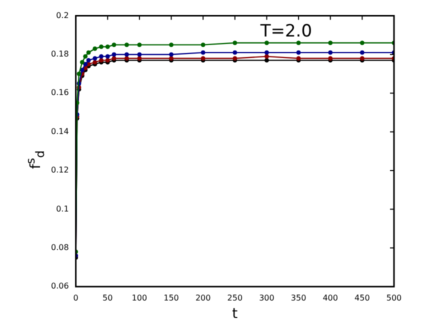  What do you see at coordinates (285, 32) in the screenshot?
I see `annotation: T=2.0` at bounding box center [285, 32].